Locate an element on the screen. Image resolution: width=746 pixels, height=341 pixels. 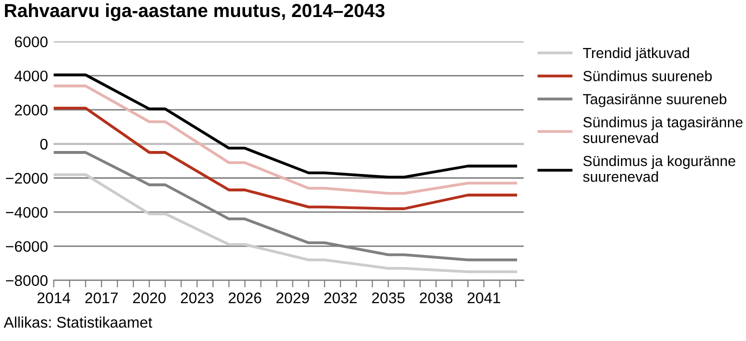
y-tick-label: −6000 is located at coordinates (27, 246).